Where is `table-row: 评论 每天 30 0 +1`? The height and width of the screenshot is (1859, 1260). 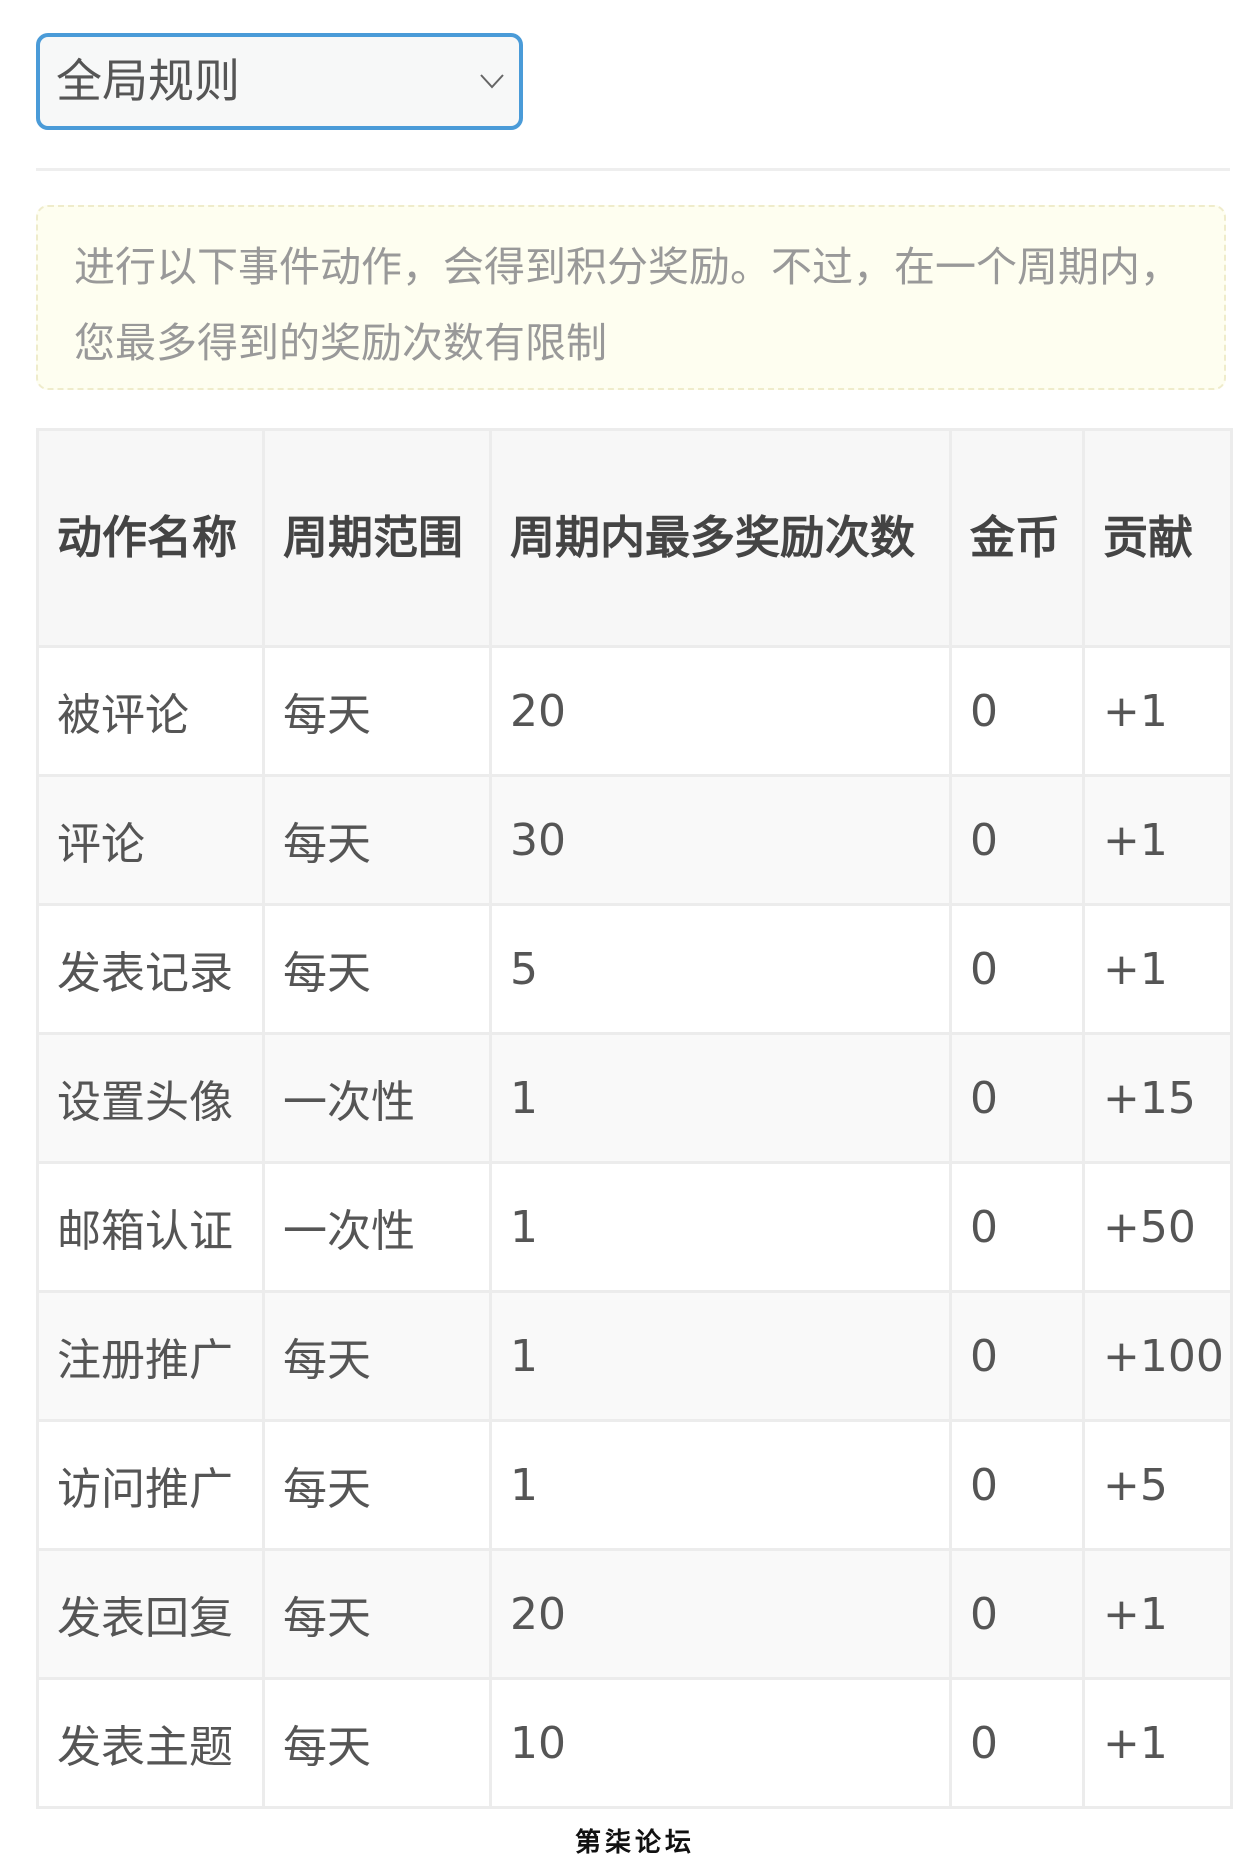
table-row: 评论 每天 30 0 +1 is located at coordinates (634, 840).